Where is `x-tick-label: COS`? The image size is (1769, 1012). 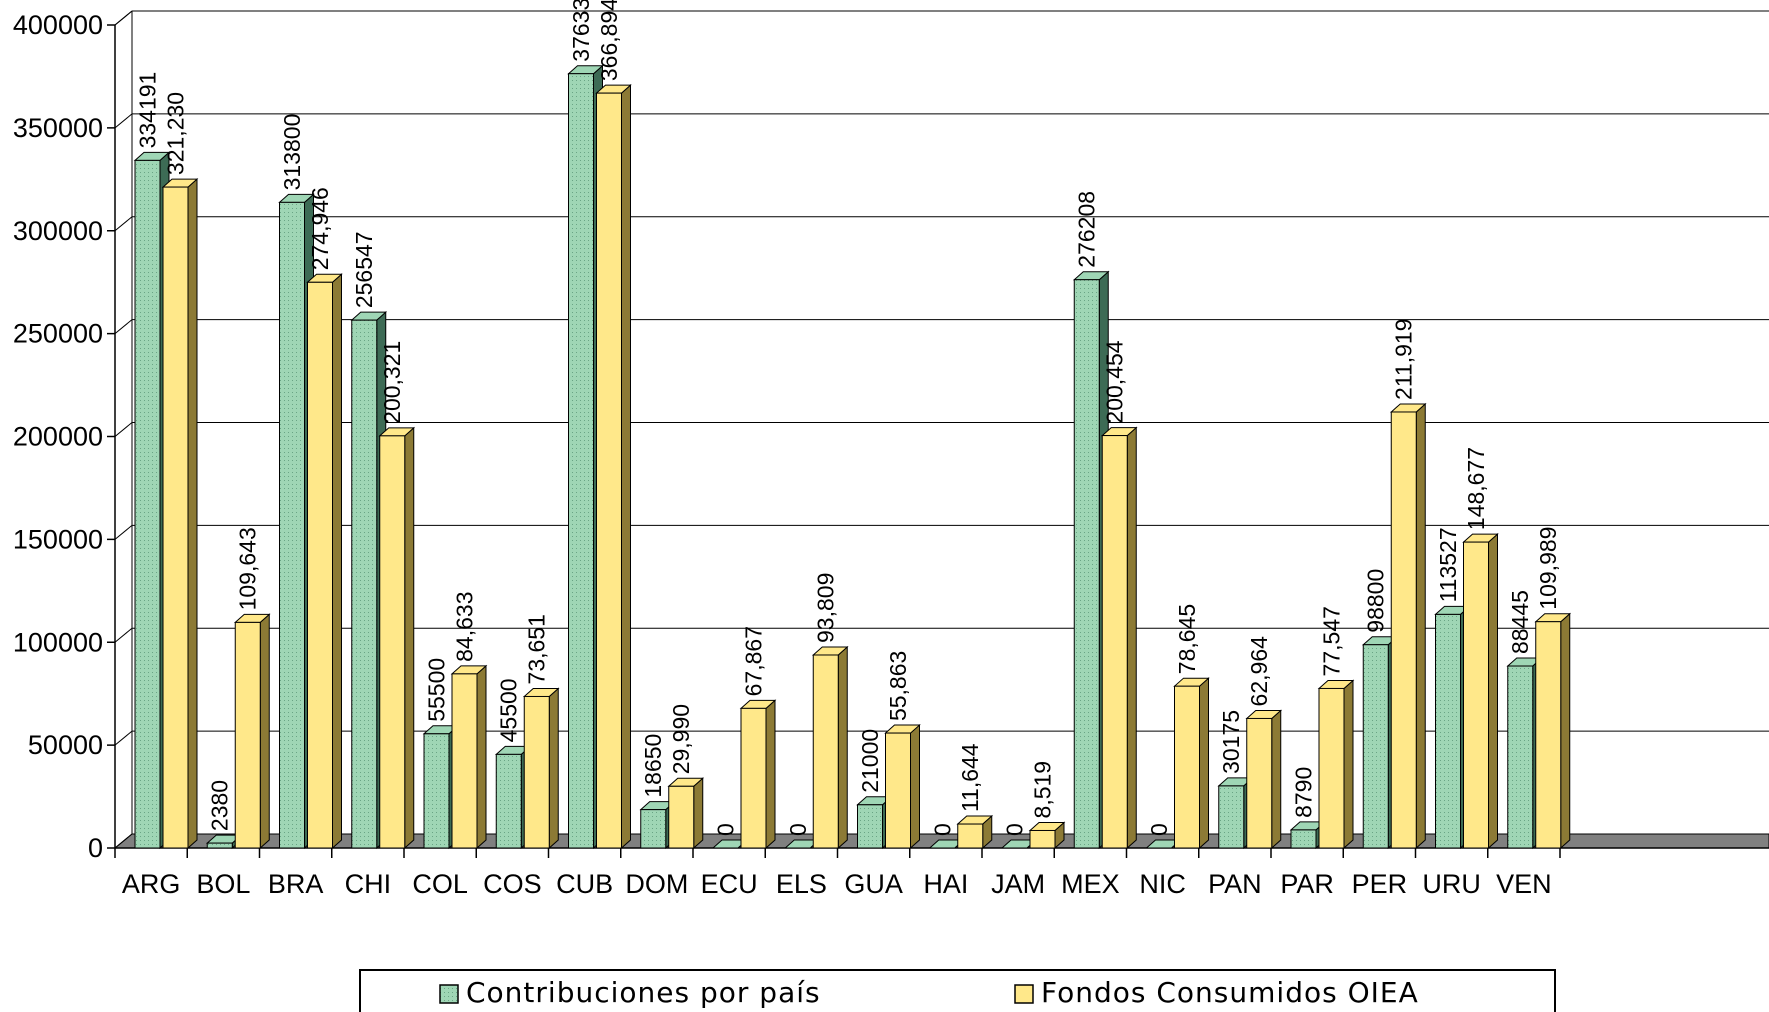 x-tick-label: COS is located at coordinates (512, 884).